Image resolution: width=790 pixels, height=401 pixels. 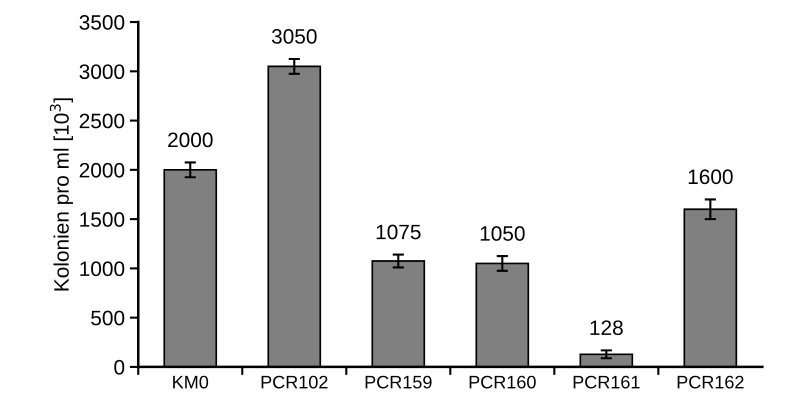 I want to click on x-tick-label: KM0, so click(x=190, y=382).